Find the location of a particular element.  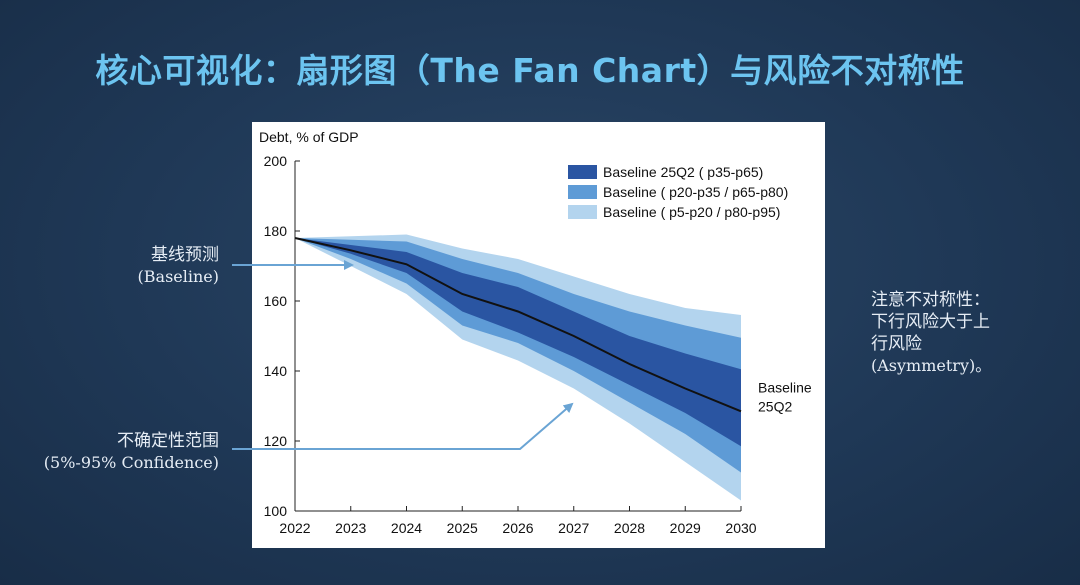

y-tick-label: 100 is located at coordinates (276, 511).